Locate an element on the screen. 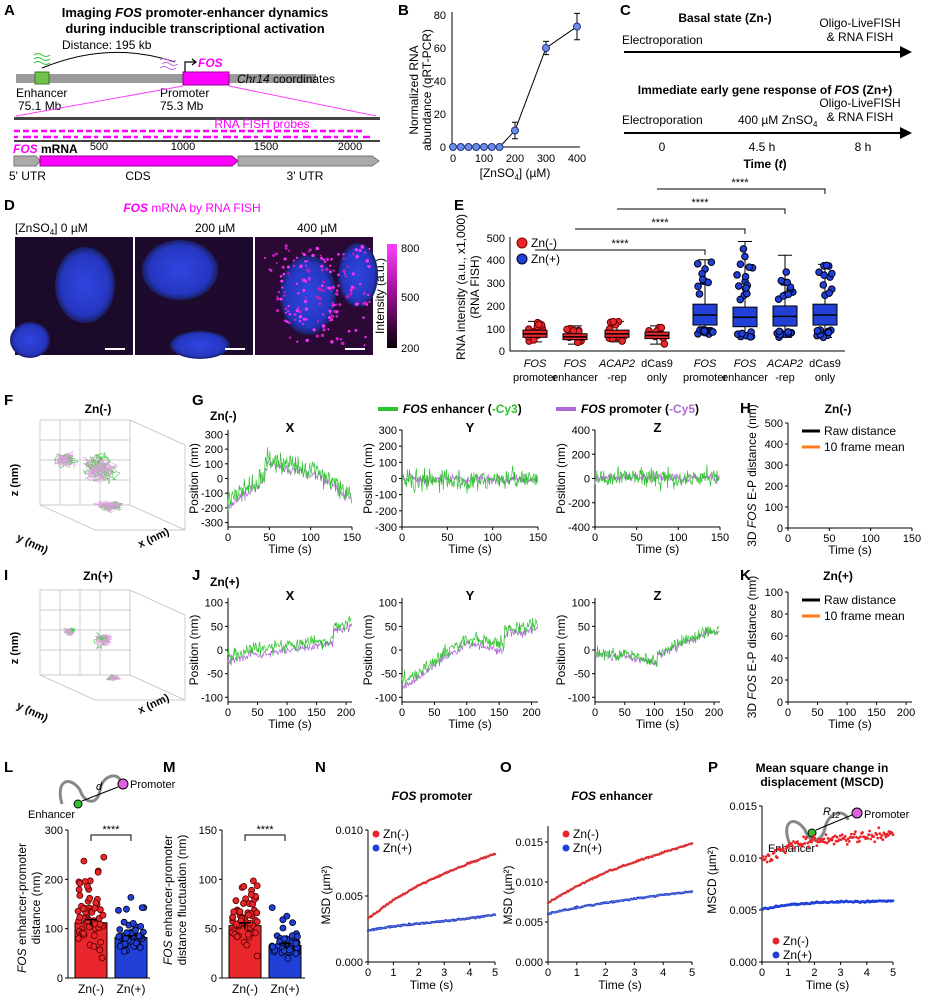 The height and width of the screenshot is (1000, 928). panel-e-cat-label-bottom: -rep is located at coordinates (785, 378).